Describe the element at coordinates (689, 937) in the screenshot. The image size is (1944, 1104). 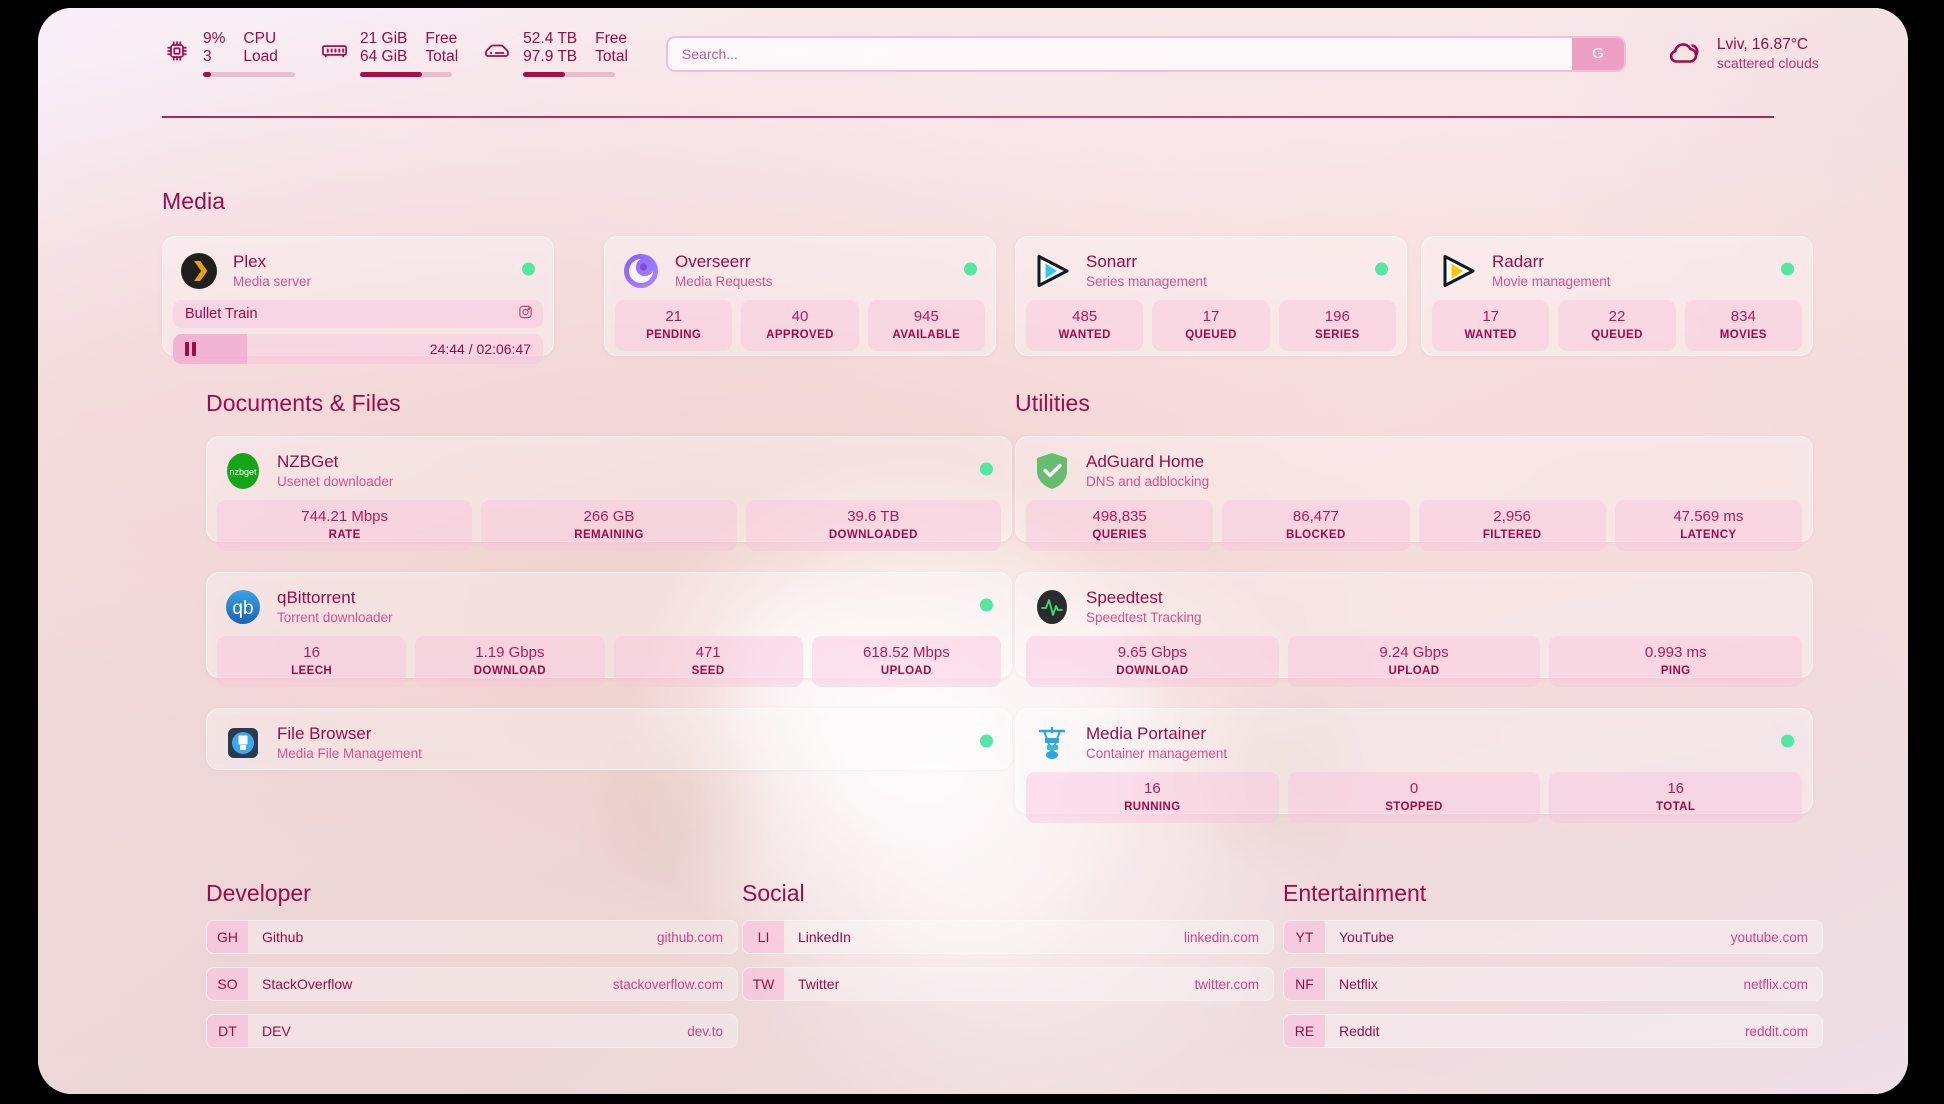
I see `bookmark-url: github.com` at that location.